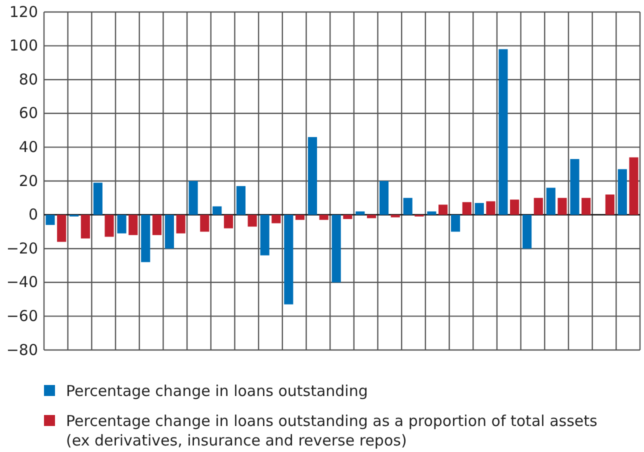  What do you see at coordinates (22, 248) in the screenshot?
I see `y-tick-label: −20` at bounding box center [22, 248].